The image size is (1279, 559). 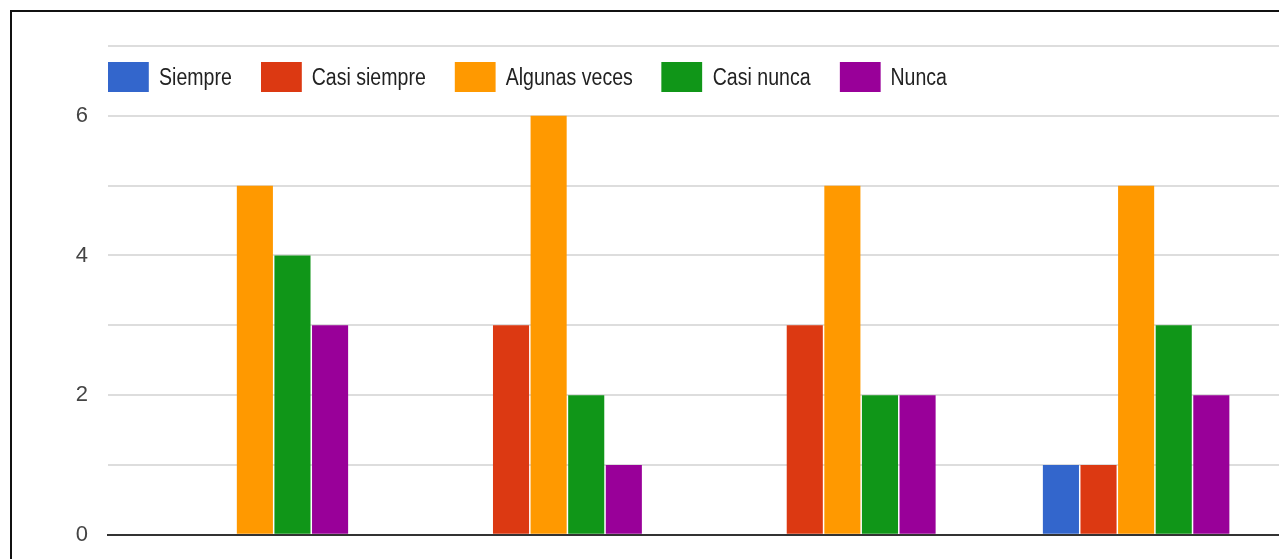 I want to click on legend-label: Casi nunca, so click(x=761, y=77).